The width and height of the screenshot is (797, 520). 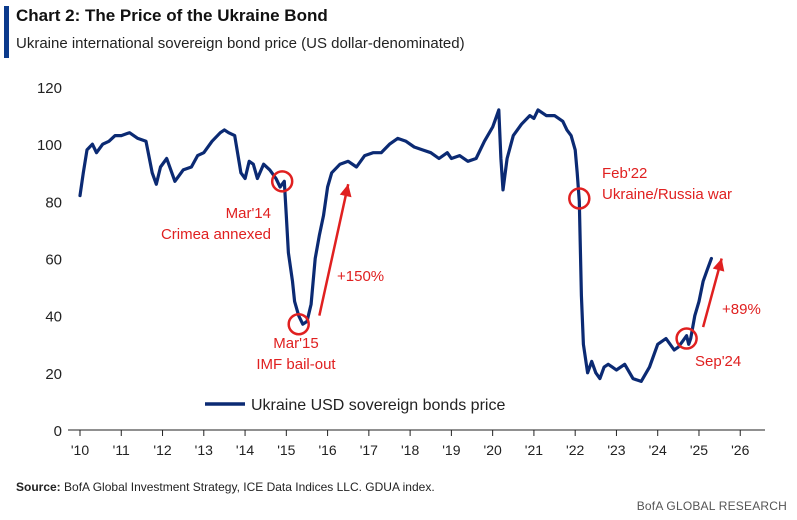 What do you see at coordinates (298, 324) in the screenshot?
I see `annotation-imf-circle` at bounding box center [298, 324].